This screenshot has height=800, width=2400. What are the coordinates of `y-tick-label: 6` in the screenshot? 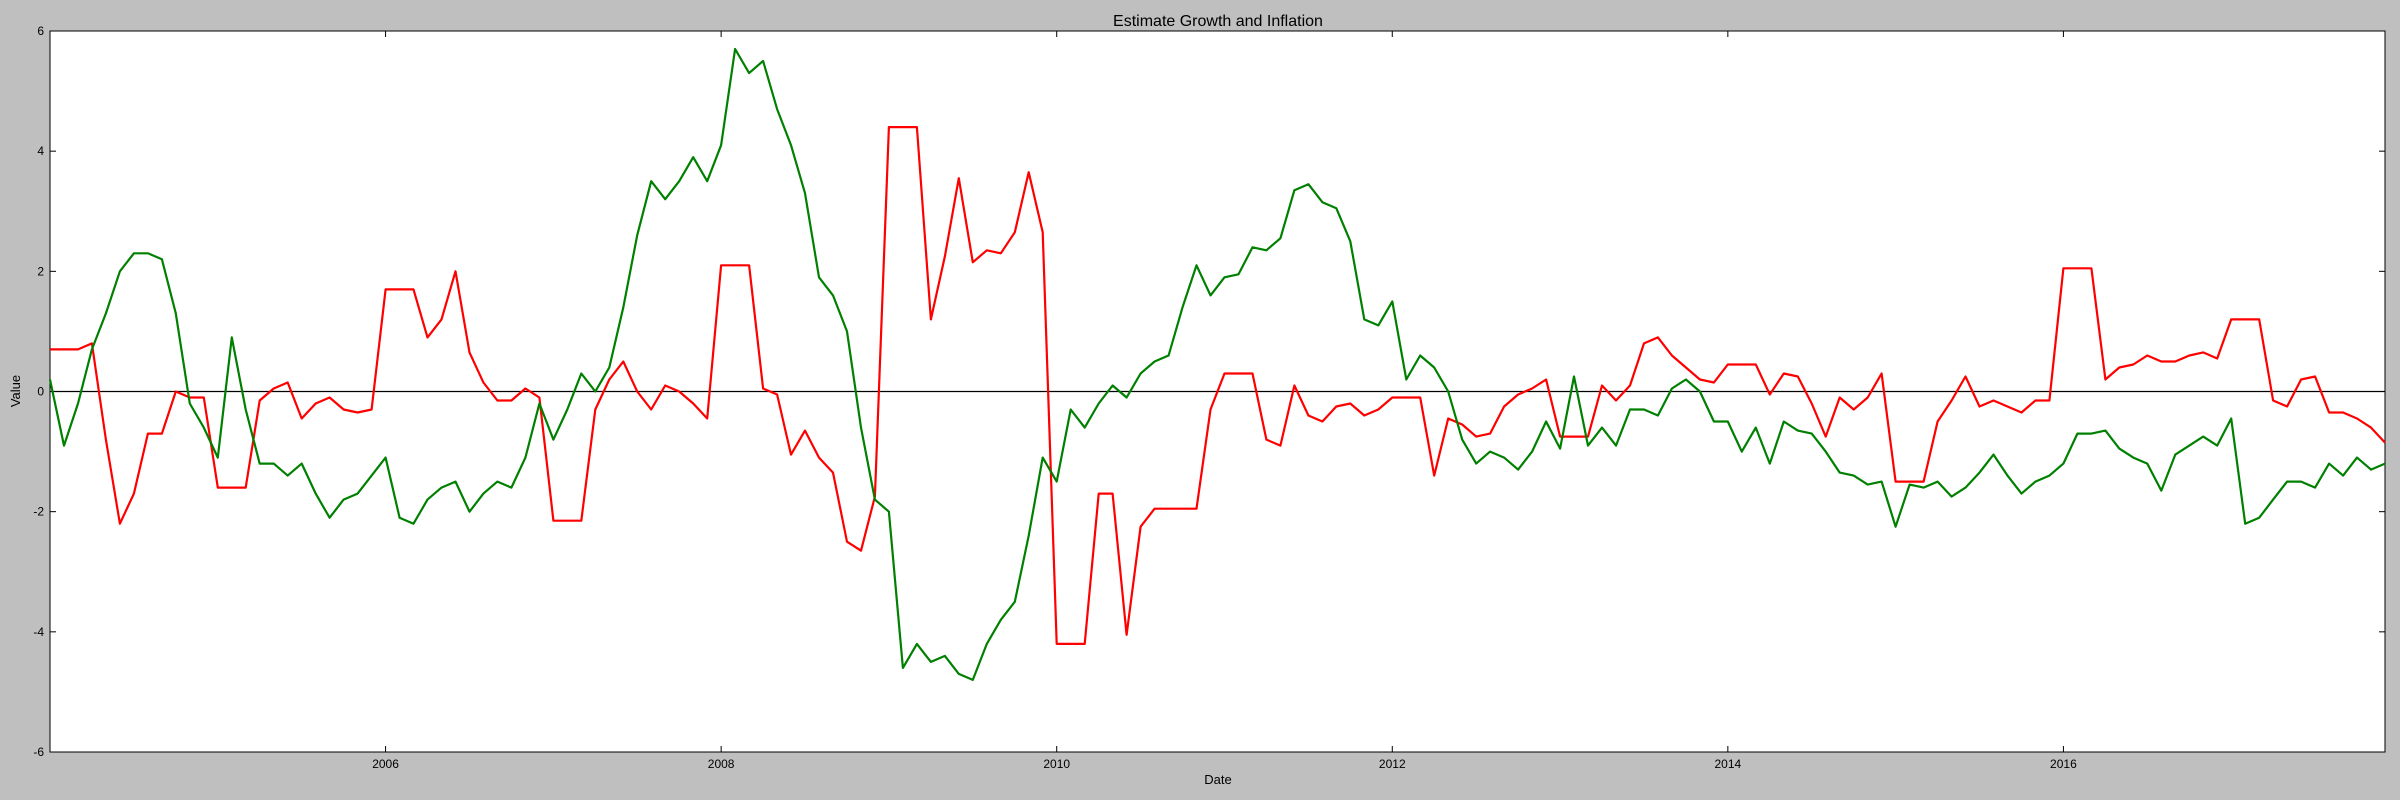 It's located at (40, 31).